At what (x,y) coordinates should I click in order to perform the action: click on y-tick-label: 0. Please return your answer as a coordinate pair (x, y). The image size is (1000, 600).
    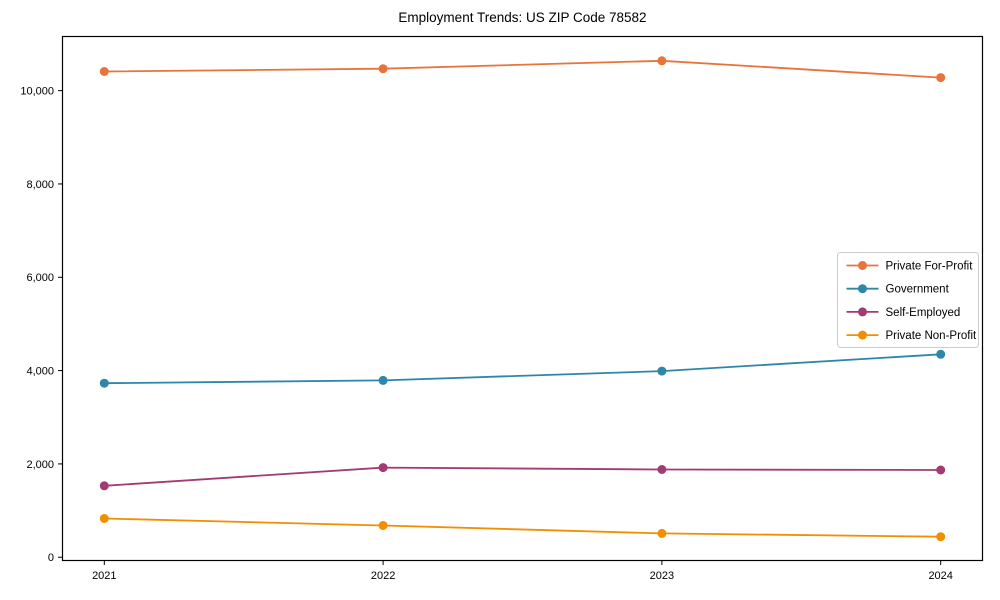
    Looking at the image, I should click on (51, 558).